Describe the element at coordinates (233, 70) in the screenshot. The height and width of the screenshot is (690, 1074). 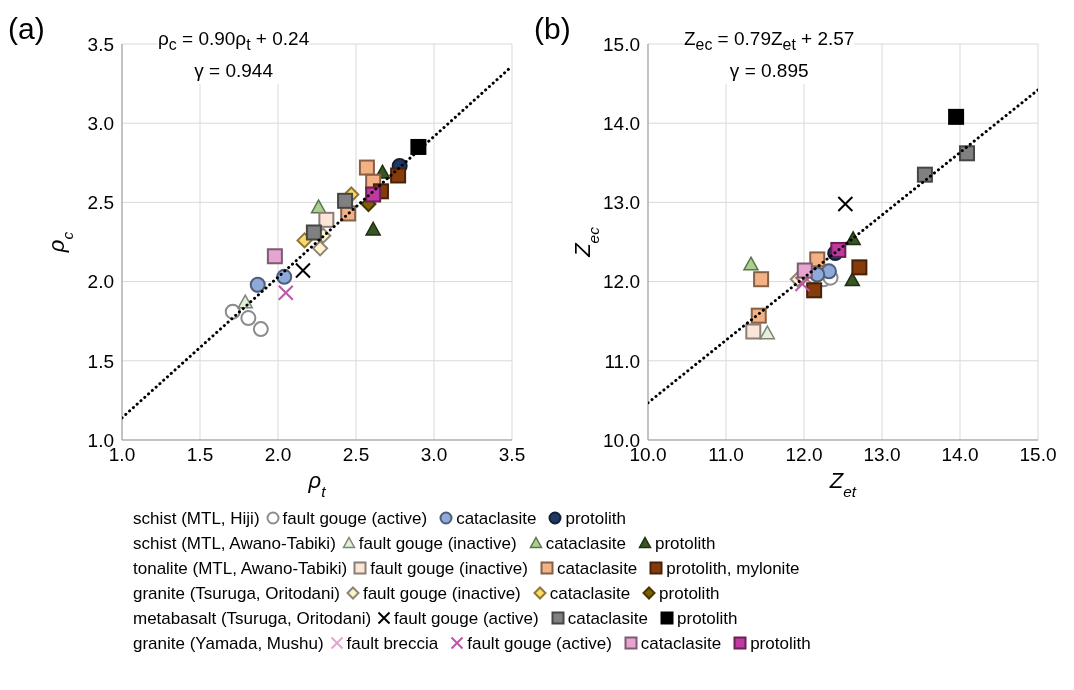
I see `annotation: γ = 0.944` at that location.